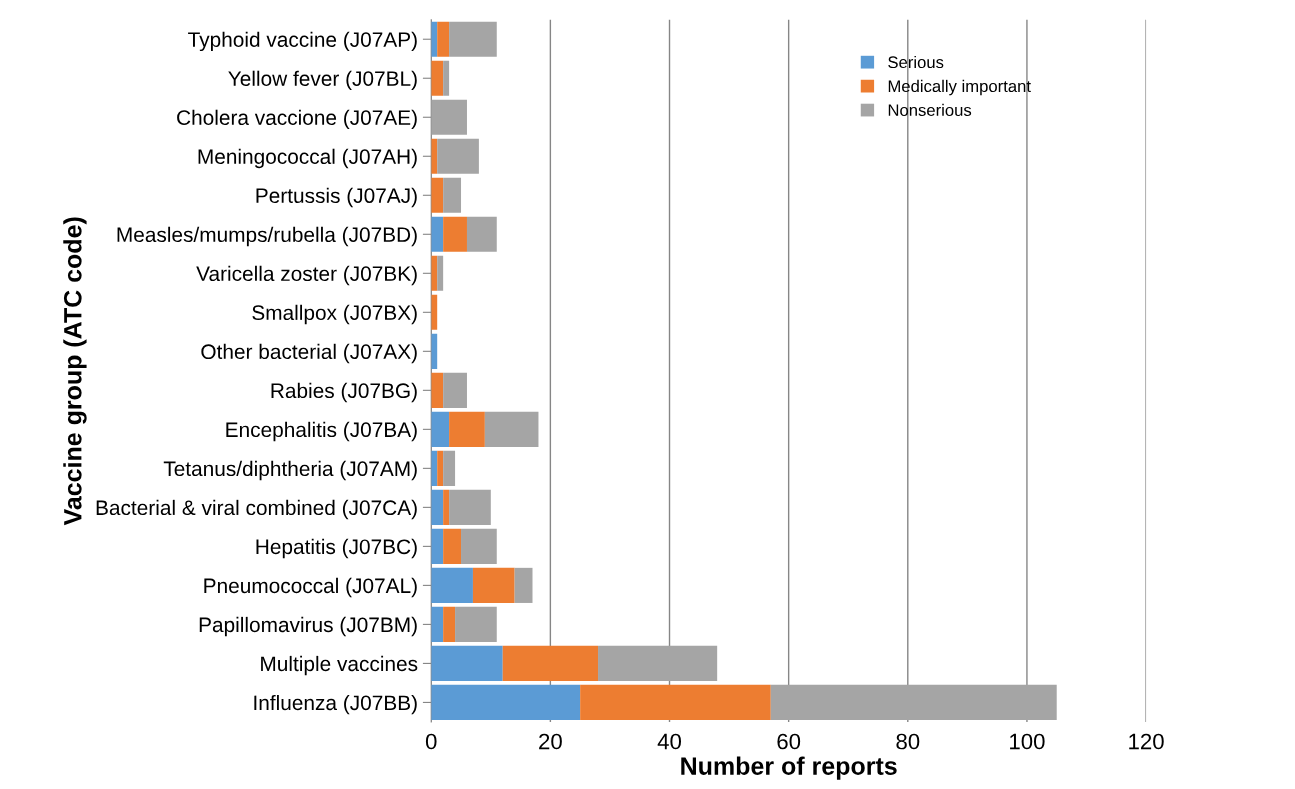 This screenshot has width=1295, height=789. I want to click on y-tick-label: Tetanus/diphtheria (J07AM), so click(290, 470).